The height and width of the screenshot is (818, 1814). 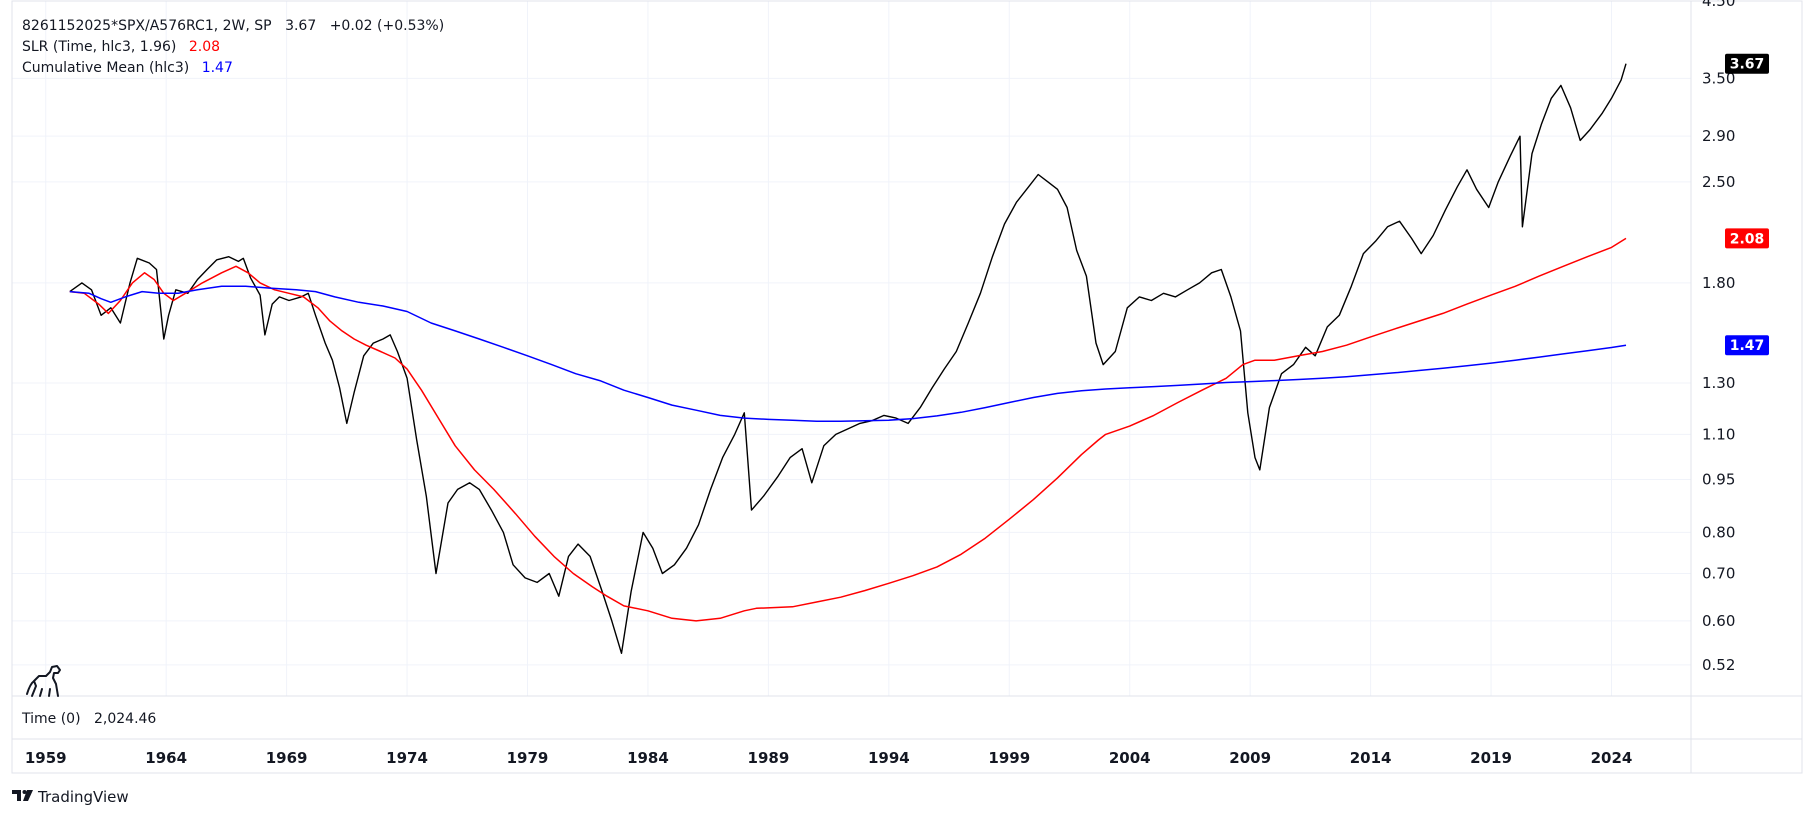 I want to click on lower-pane-label: Time (0), so click(x=51, y=719).